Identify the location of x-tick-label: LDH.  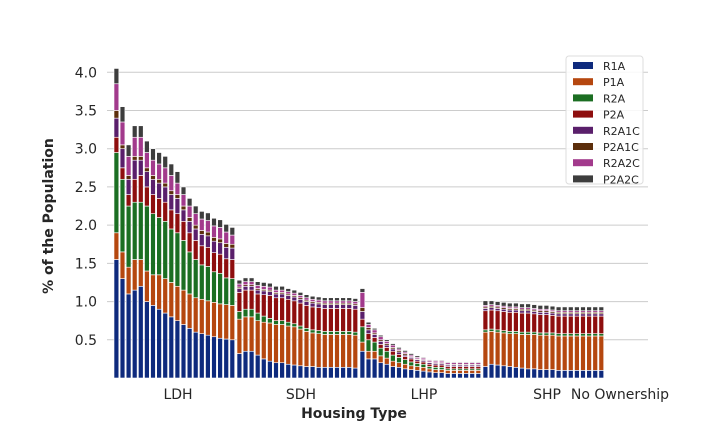
(177, 395).